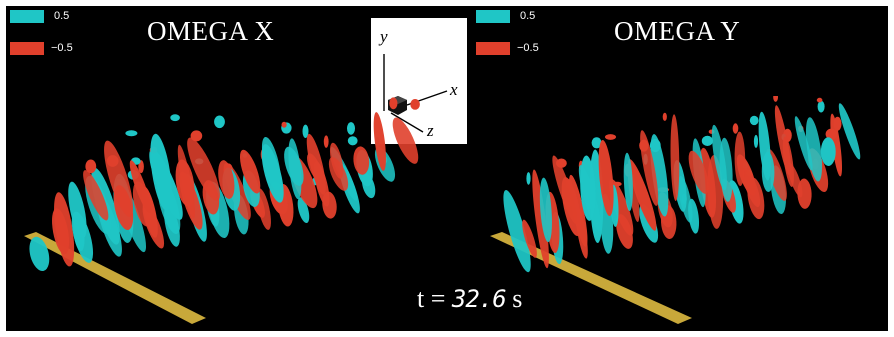 Image resolution: width=894 pixels, height=337 pixels. What do you see at coordinates (27, 48) in the screenshot?
I see `left-legend-negative-swatch` at bounding box center [27, 48].